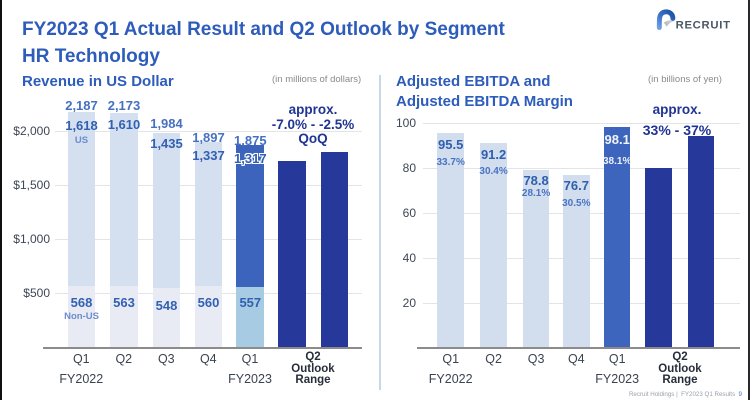  What do you see at coordinates (703, 26) in the screenshot?
I see `svg-text: RECRUIT` at bounding box center [703, 26].